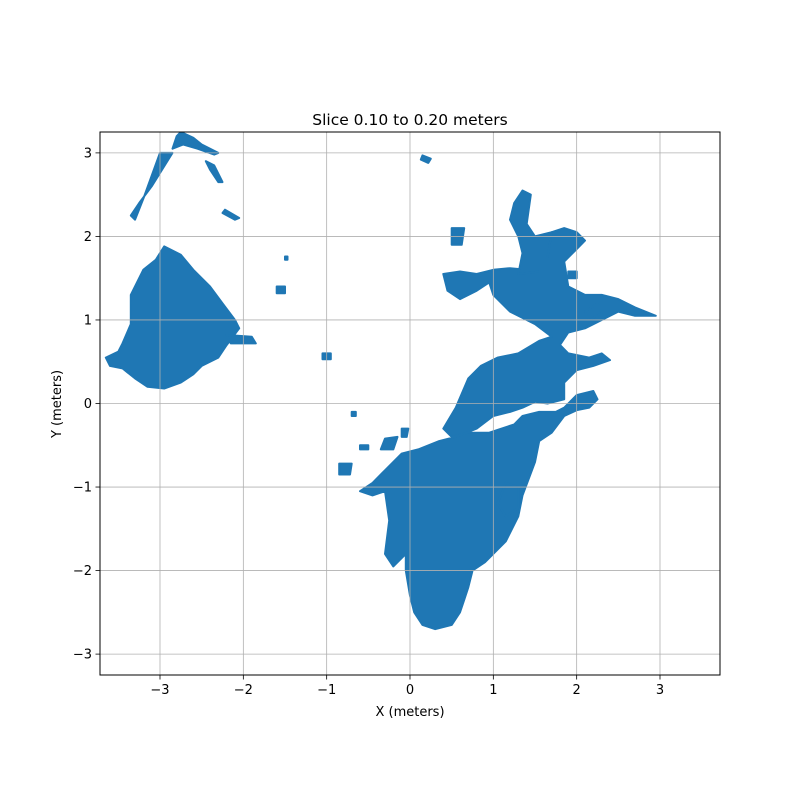 The image size is (800, 800). What do you see at coordinates (82, 655) in the screenshot?
I see `y-tick-label: −3` at bounding box center [82, 655].